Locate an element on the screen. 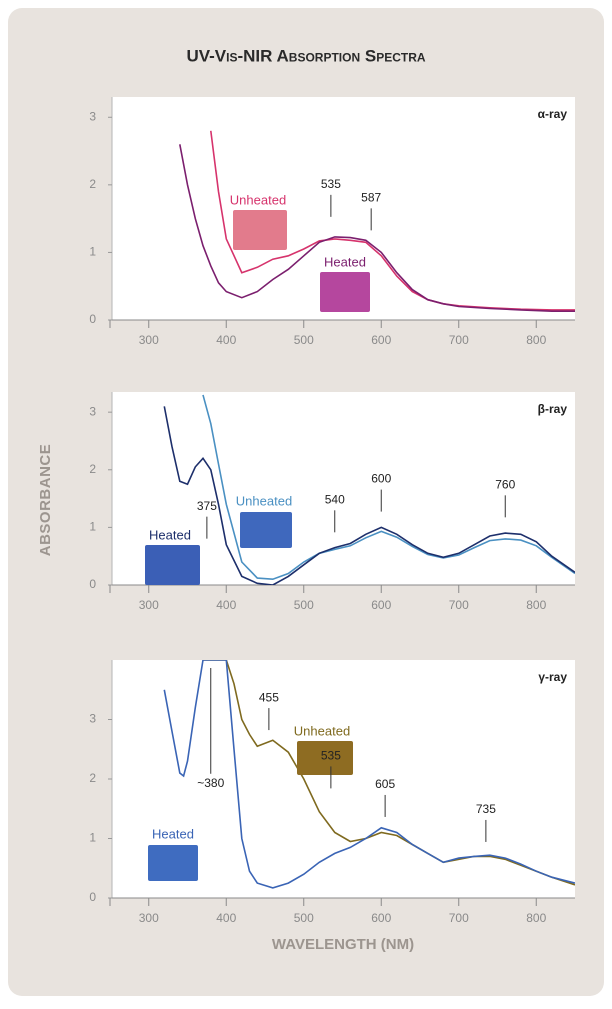  peak-label: 760 is located at coordinates (505, 485).